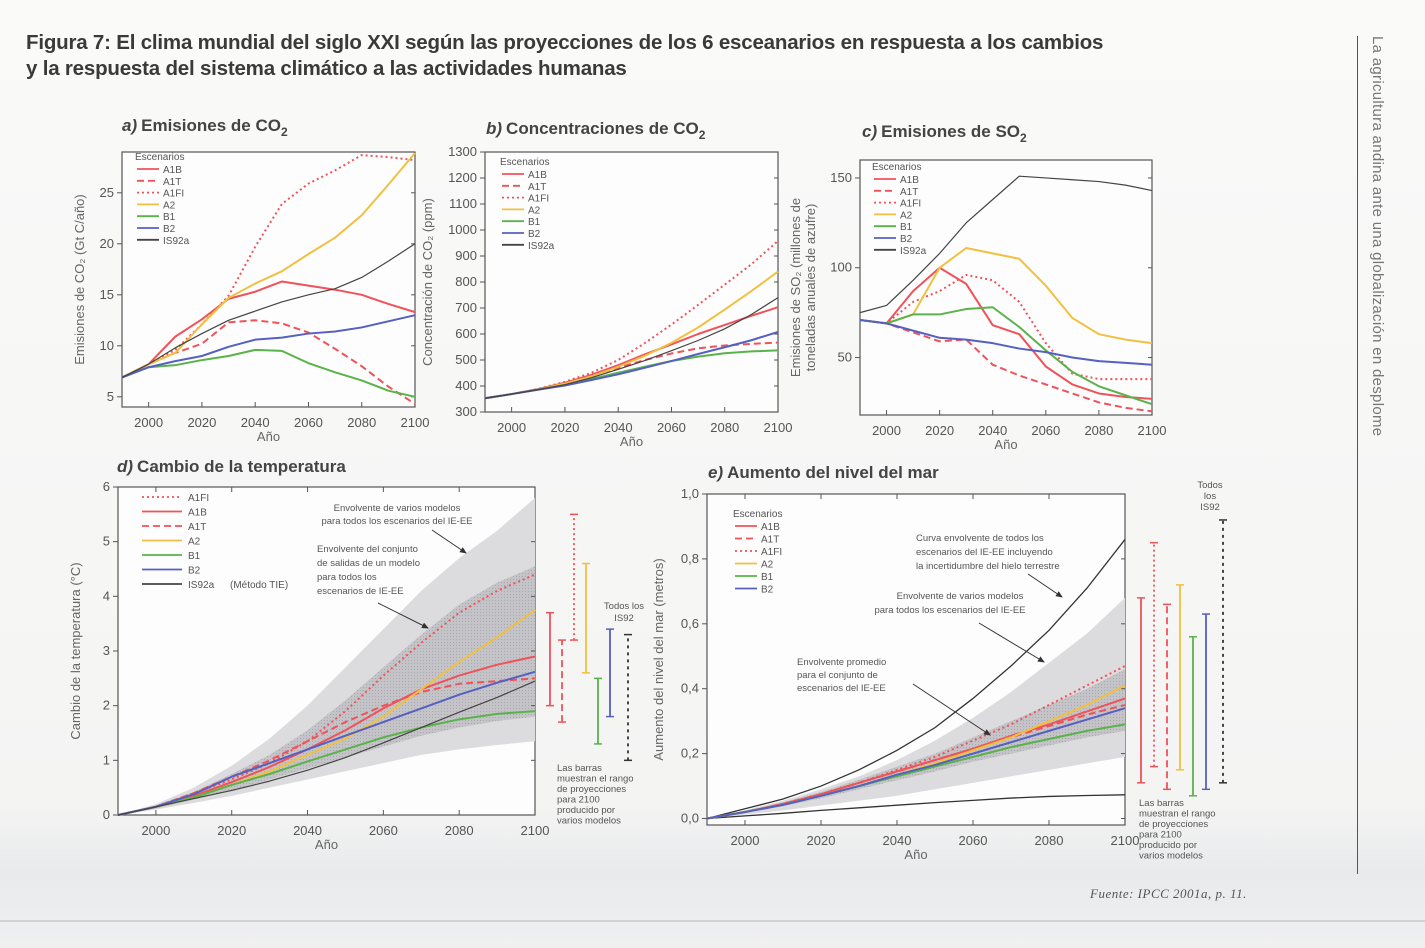  I want to click on annotation-single-model-2: de salidas de un modelo, so click(368, 563).